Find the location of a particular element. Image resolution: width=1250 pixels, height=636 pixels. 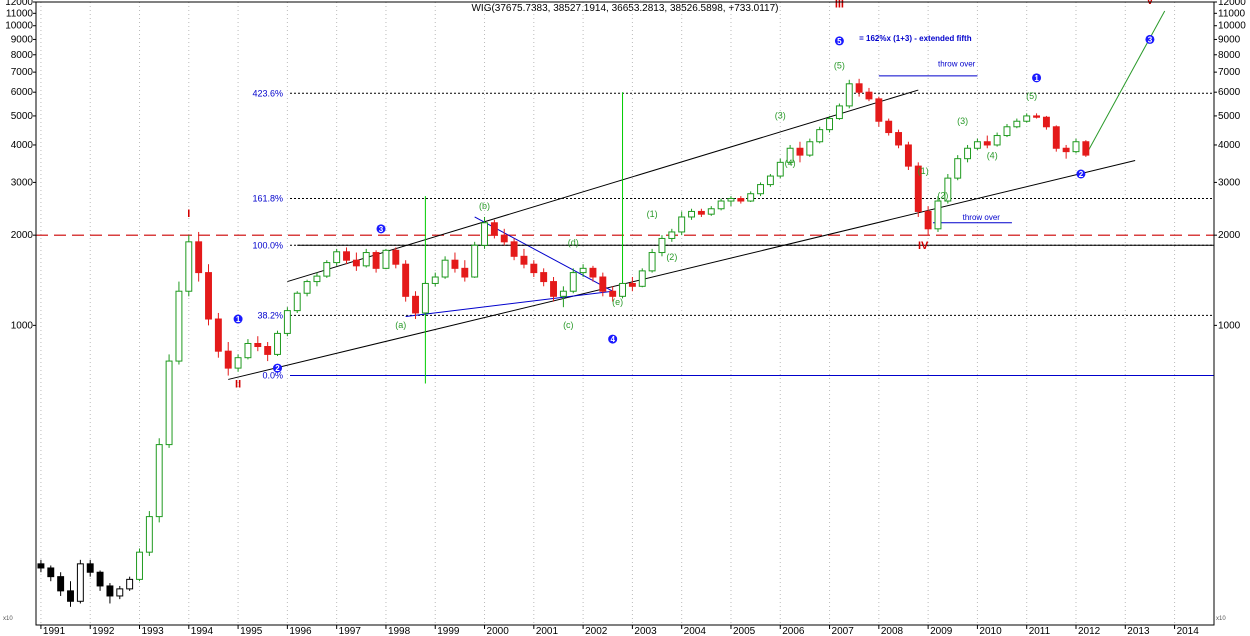

y-tick-label-right: 10000 is located at coordinates (1232, 26).